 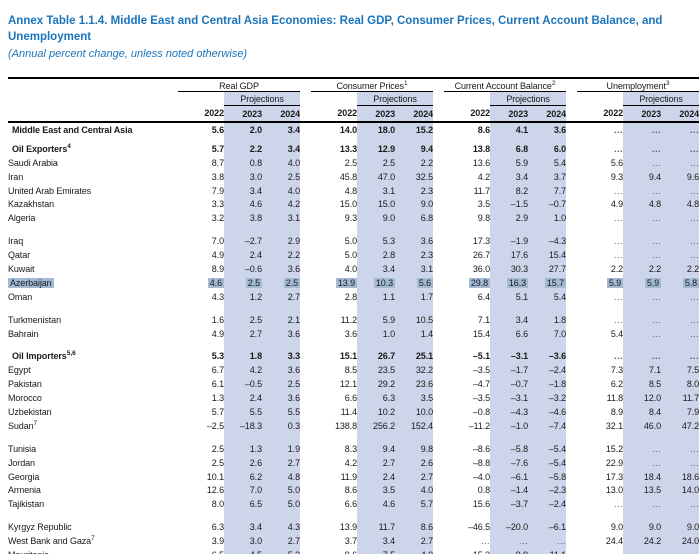 I want to click on row-gap-cell, so click(x=353, y=308).